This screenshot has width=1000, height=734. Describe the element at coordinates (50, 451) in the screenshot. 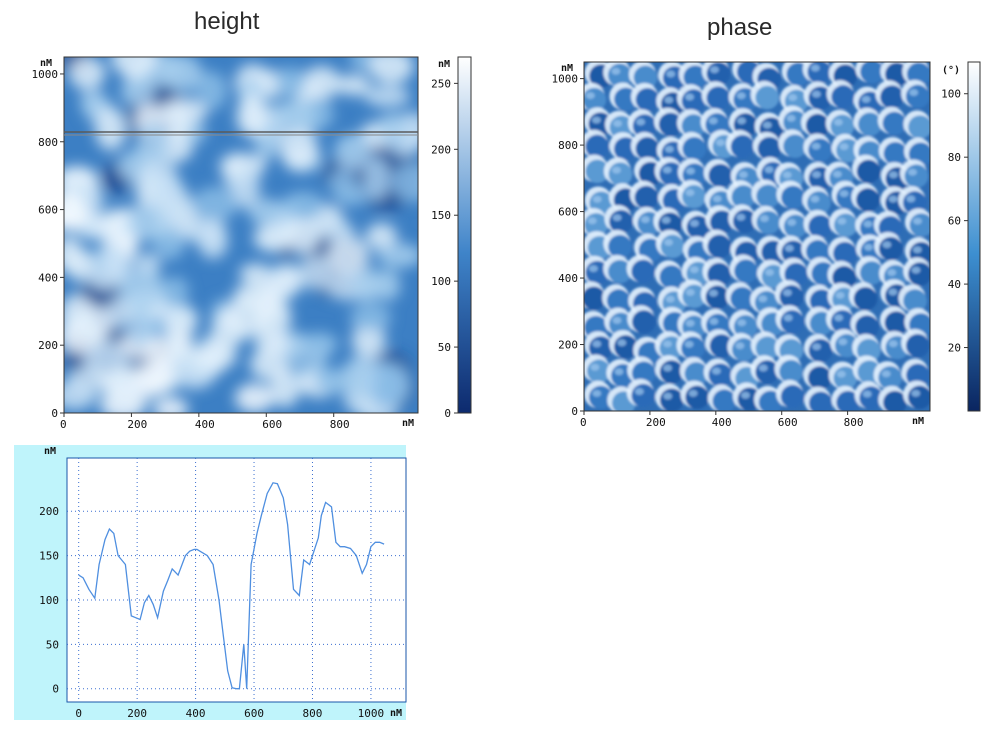

I see `profile-y-unit: nM` at that location.